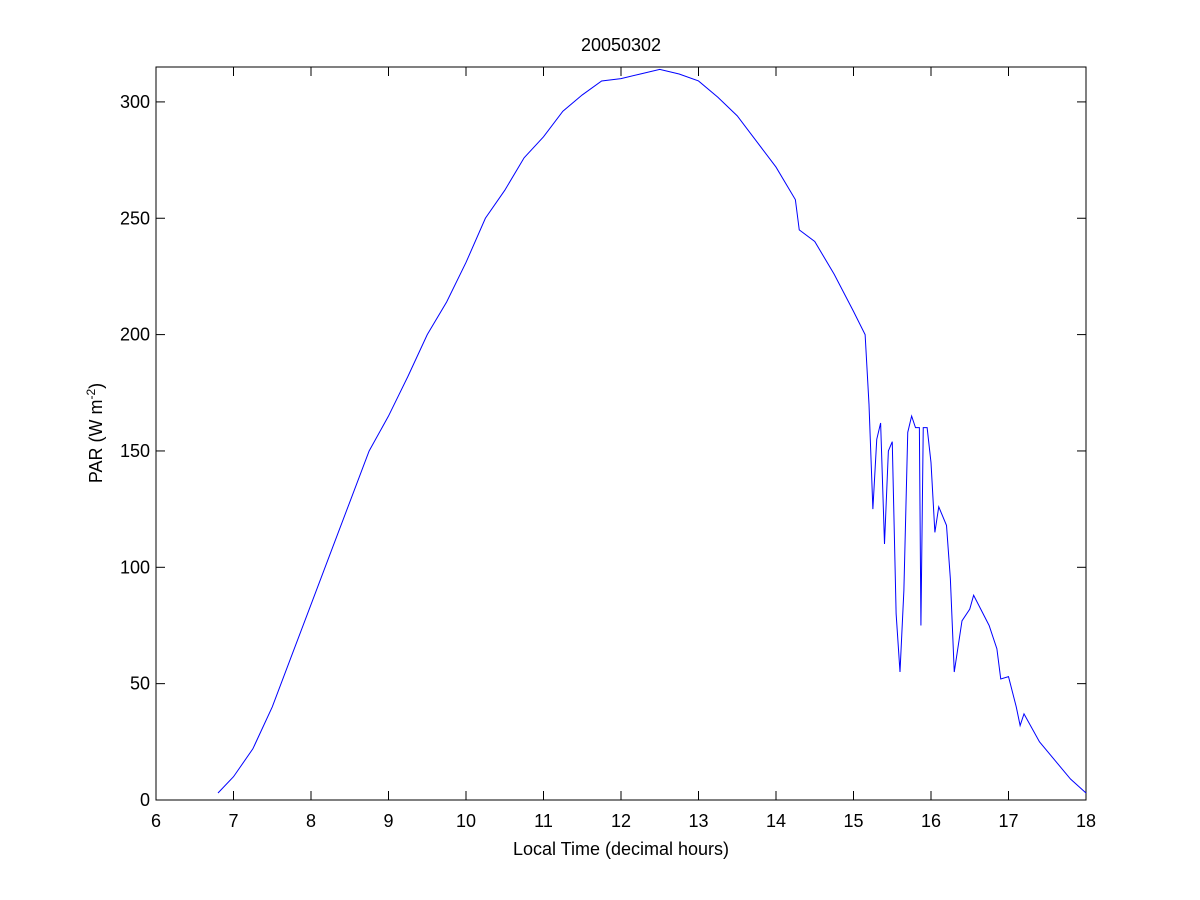 This screenshot has width=1200, height=900. What do you see at coordinates (135, 102) in the screenshot?
I see `y-tick-label: 300` at bounding box center [135, 102].